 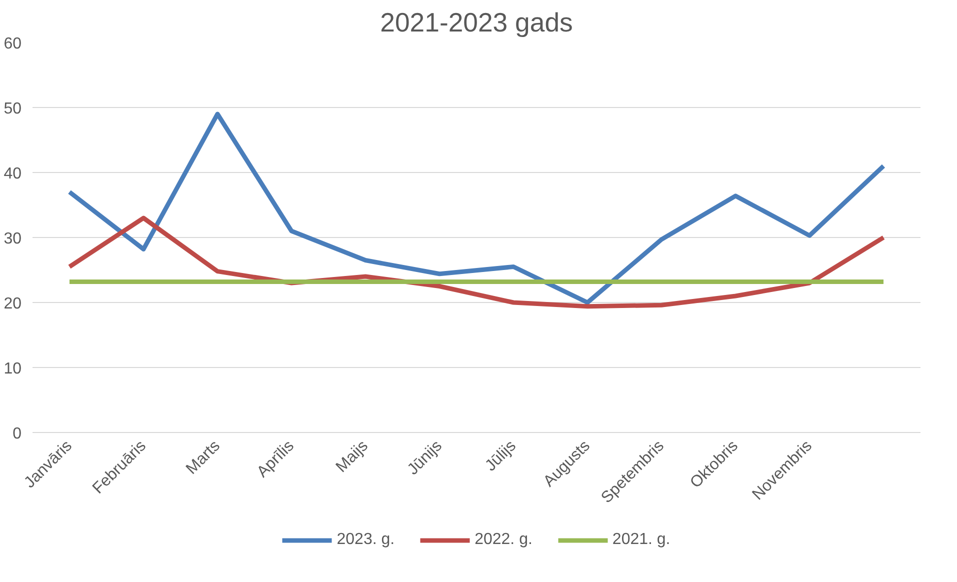 What do you see at coordinates (17, 434) in the screenshot?
I see `y-tick-label: 0` at bounding box center [17, 434].